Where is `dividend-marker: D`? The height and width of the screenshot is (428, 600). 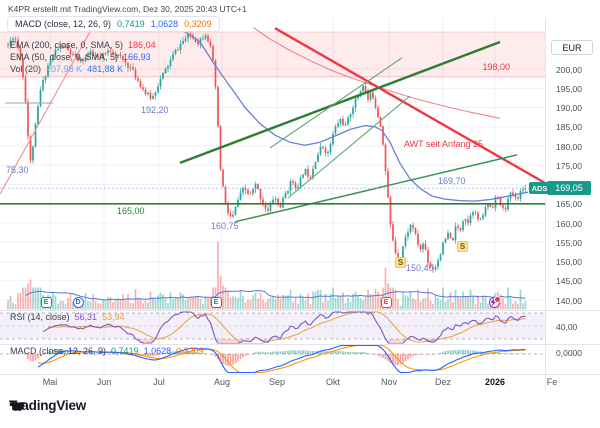 dividend-marker: D is located at coordinates (78, 302).